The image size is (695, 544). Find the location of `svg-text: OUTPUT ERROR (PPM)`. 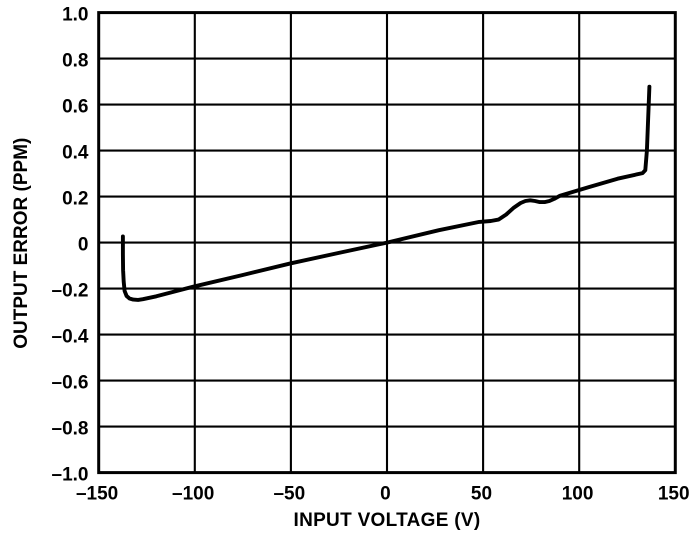

svg-text: OUTPUT ERROR (PPM) is located at coordinates (21, 243).